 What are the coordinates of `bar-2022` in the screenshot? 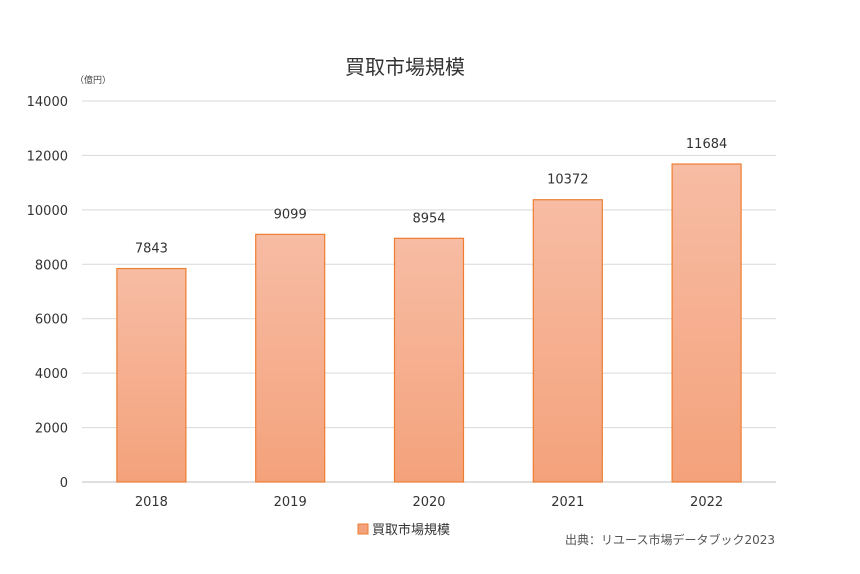 It's located at (706, 323).